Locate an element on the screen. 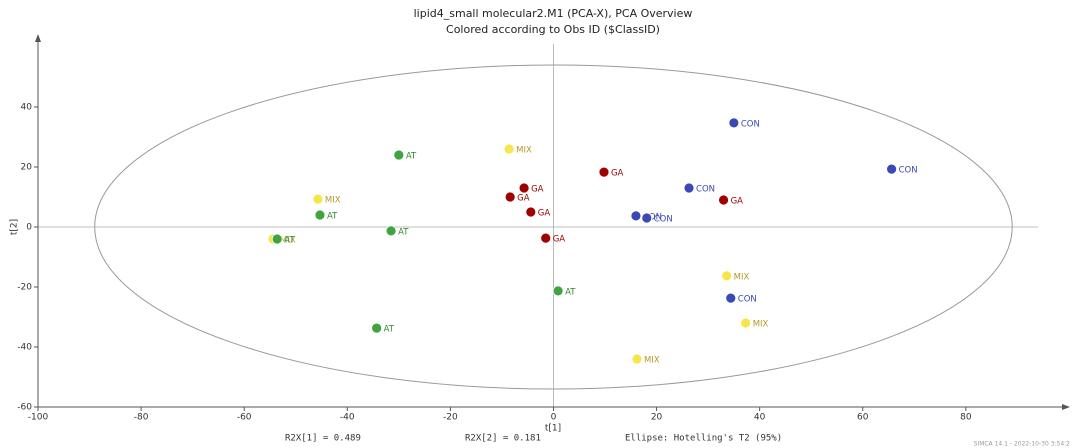 This screenshot has height=448, width=1073. y-tick-label: 40 is located at coordinates (27, 108).